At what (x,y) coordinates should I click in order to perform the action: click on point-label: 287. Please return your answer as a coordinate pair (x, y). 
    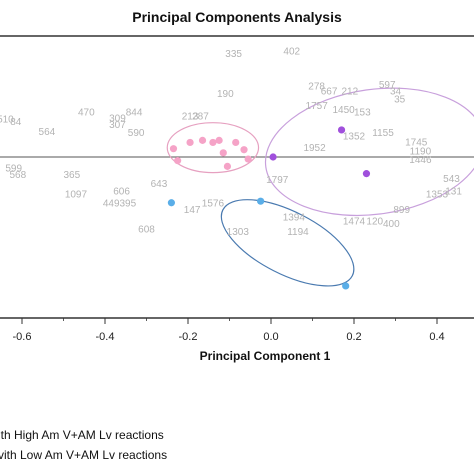
    Looking at the image, I should click on (200, 117).